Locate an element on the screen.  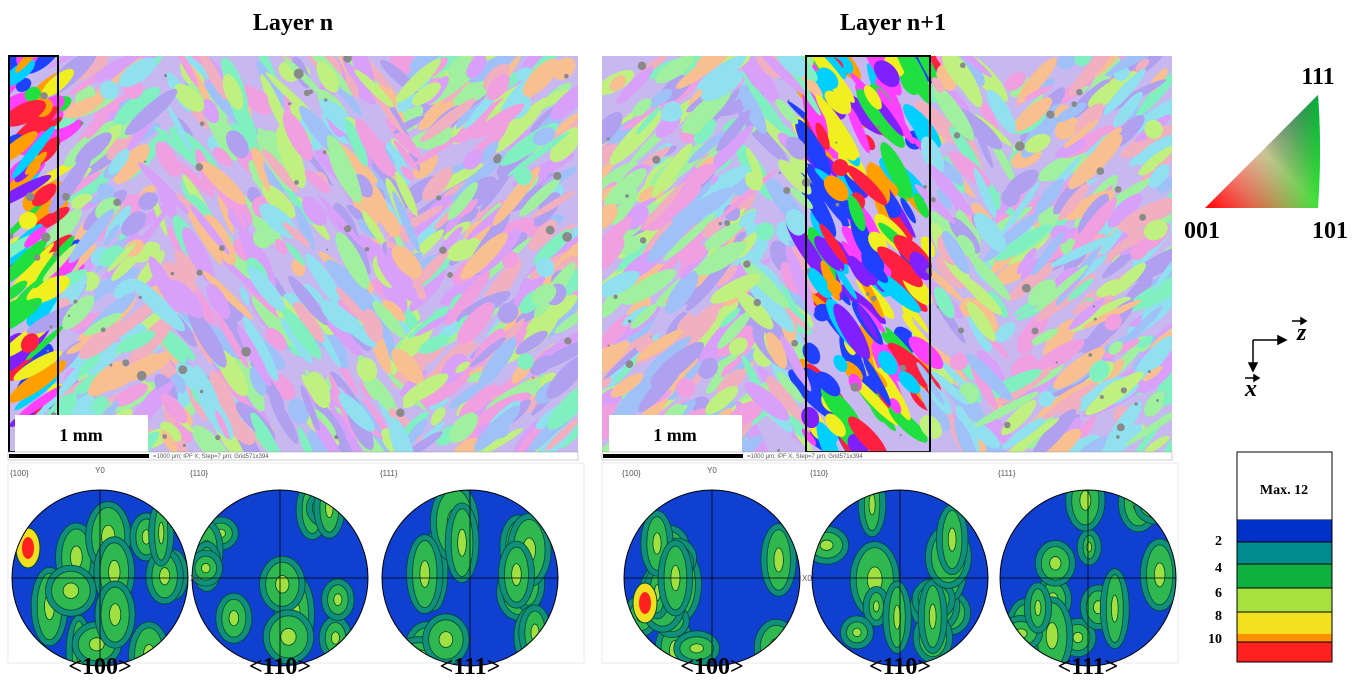
ipf-triangle-shade is located at coordinates (1262, 151).